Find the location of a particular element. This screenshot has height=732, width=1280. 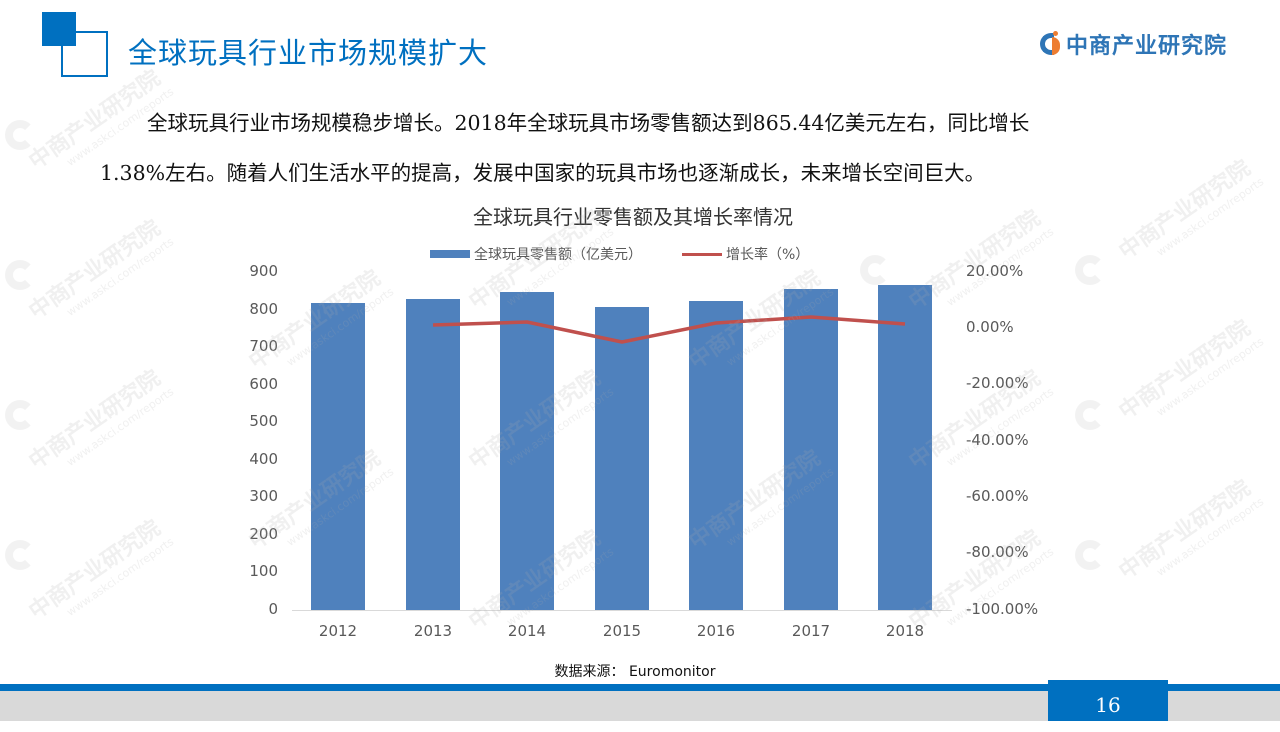

y-left-tick: 900 is located at coordinates (263, 271).